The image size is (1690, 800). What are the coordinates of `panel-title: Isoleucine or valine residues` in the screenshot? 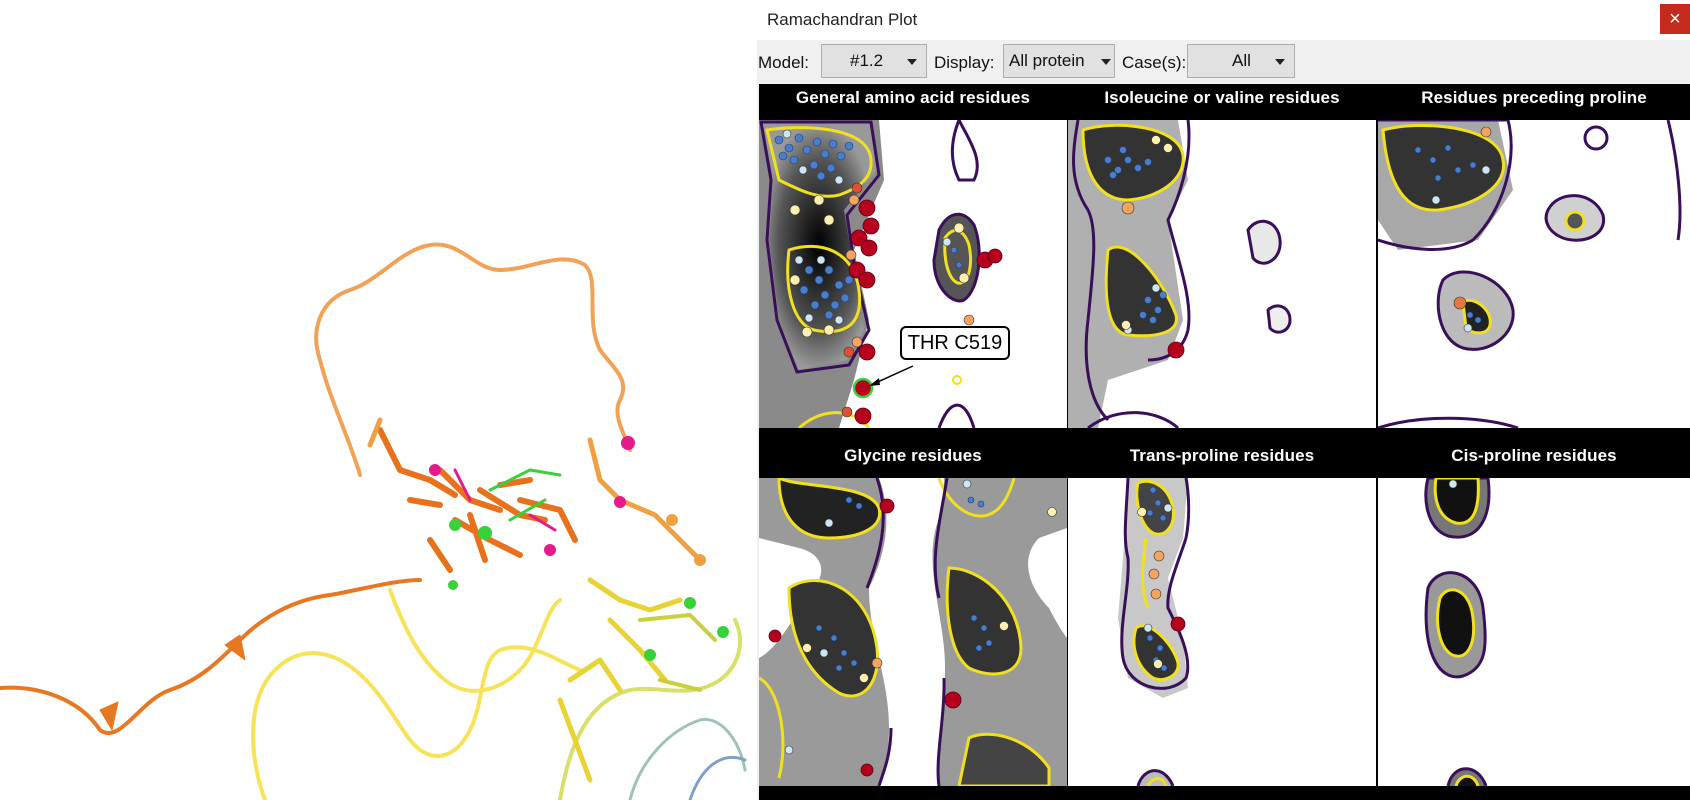 It's located at (1222, 97).